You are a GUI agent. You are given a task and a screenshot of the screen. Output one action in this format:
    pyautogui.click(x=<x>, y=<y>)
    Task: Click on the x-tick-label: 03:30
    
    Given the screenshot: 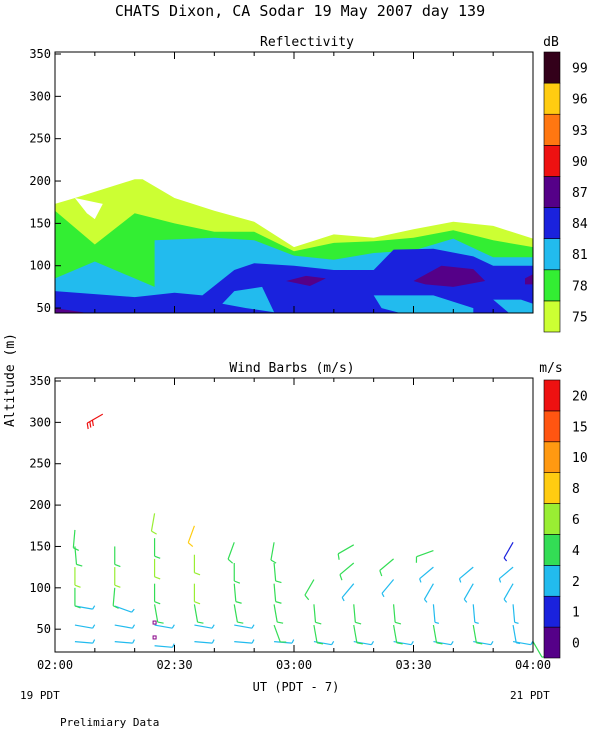 What is the action you would take?
    pyautogui.click(x=413, y=665)
    